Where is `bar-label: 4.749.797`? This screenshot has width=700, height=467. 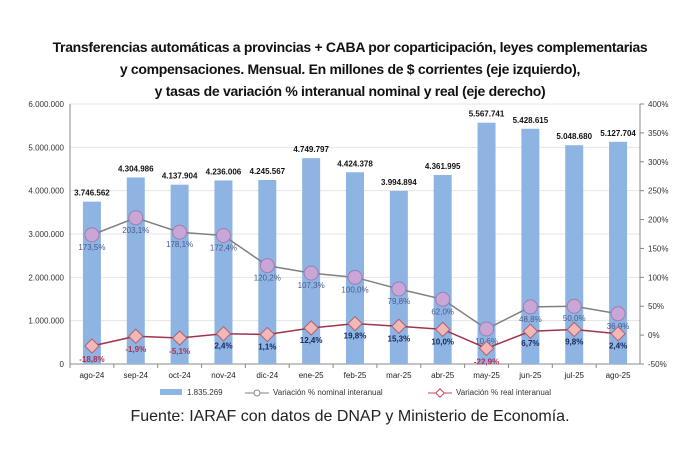
bar-label: 4.749.797 is located at coordinates (311, 149).